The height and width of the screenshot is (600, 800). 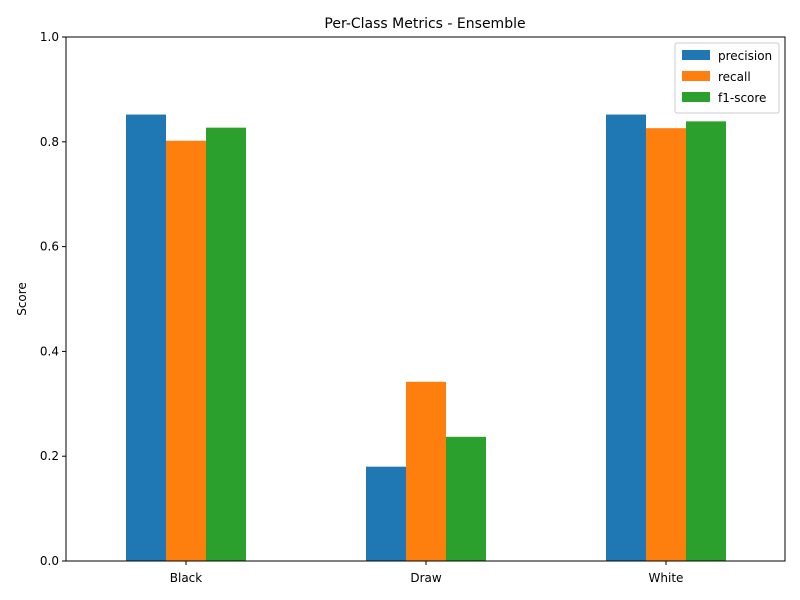 What do you see at coordinates (49, 561) in the screenshot?
I see `y-tick-label: 0.0` at bounding box center [49, 561].